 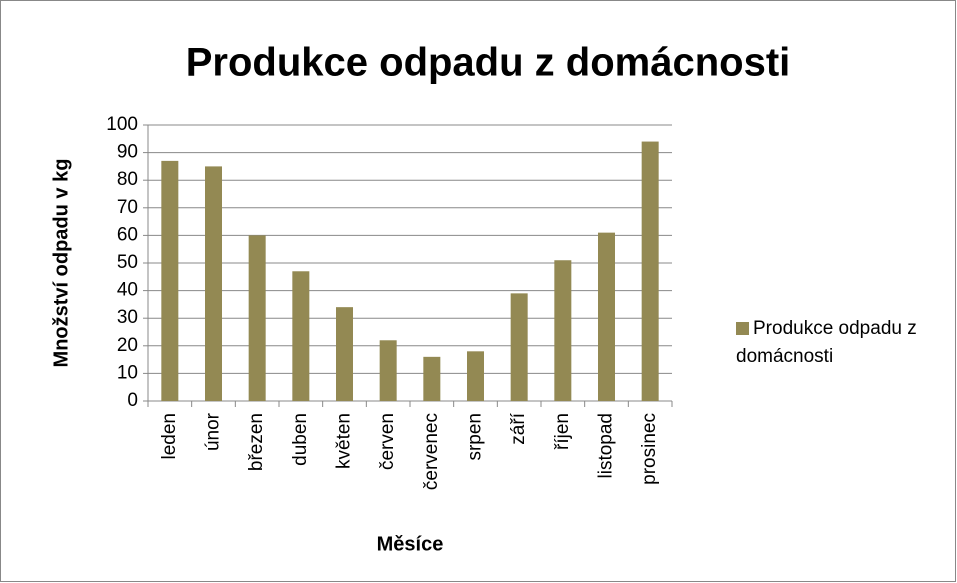 What do you see at coordinates (213, 431) in the screenshot?
I see `x-tick-label: únor` at bounding box center [213, 431].